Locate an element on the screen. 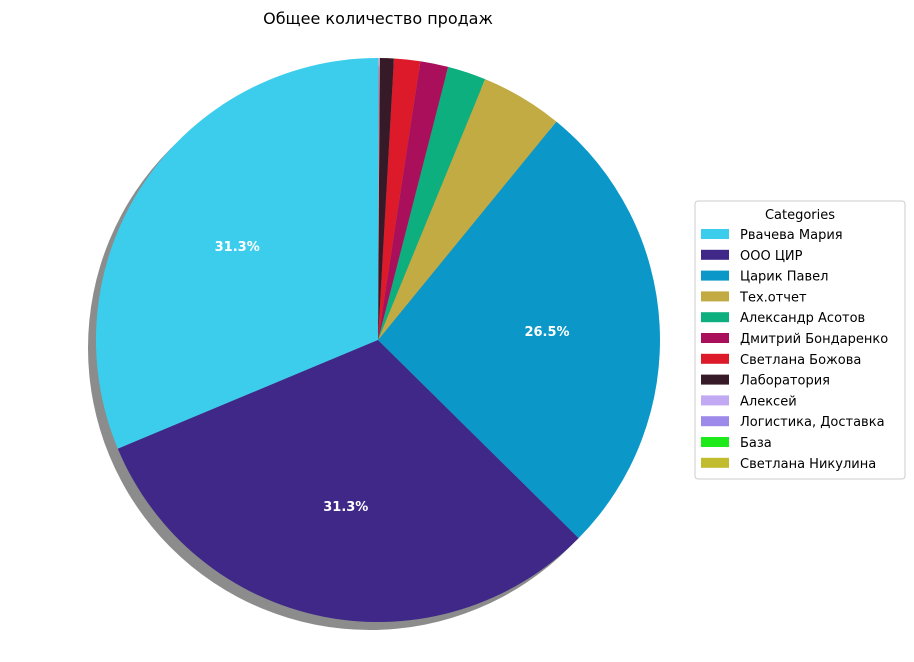 This screenshot has width=914, height=662. slice-percent-label: 26.5% is located at coordinates (546, 332).